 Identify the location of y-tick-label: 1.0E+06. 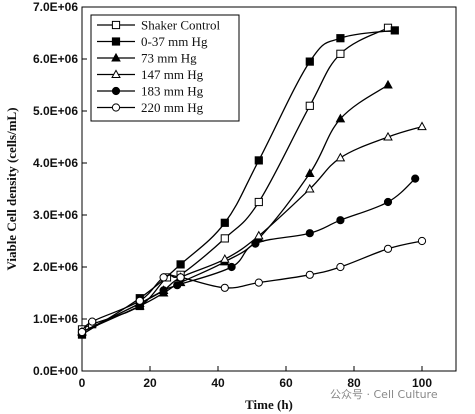
(55, 319).